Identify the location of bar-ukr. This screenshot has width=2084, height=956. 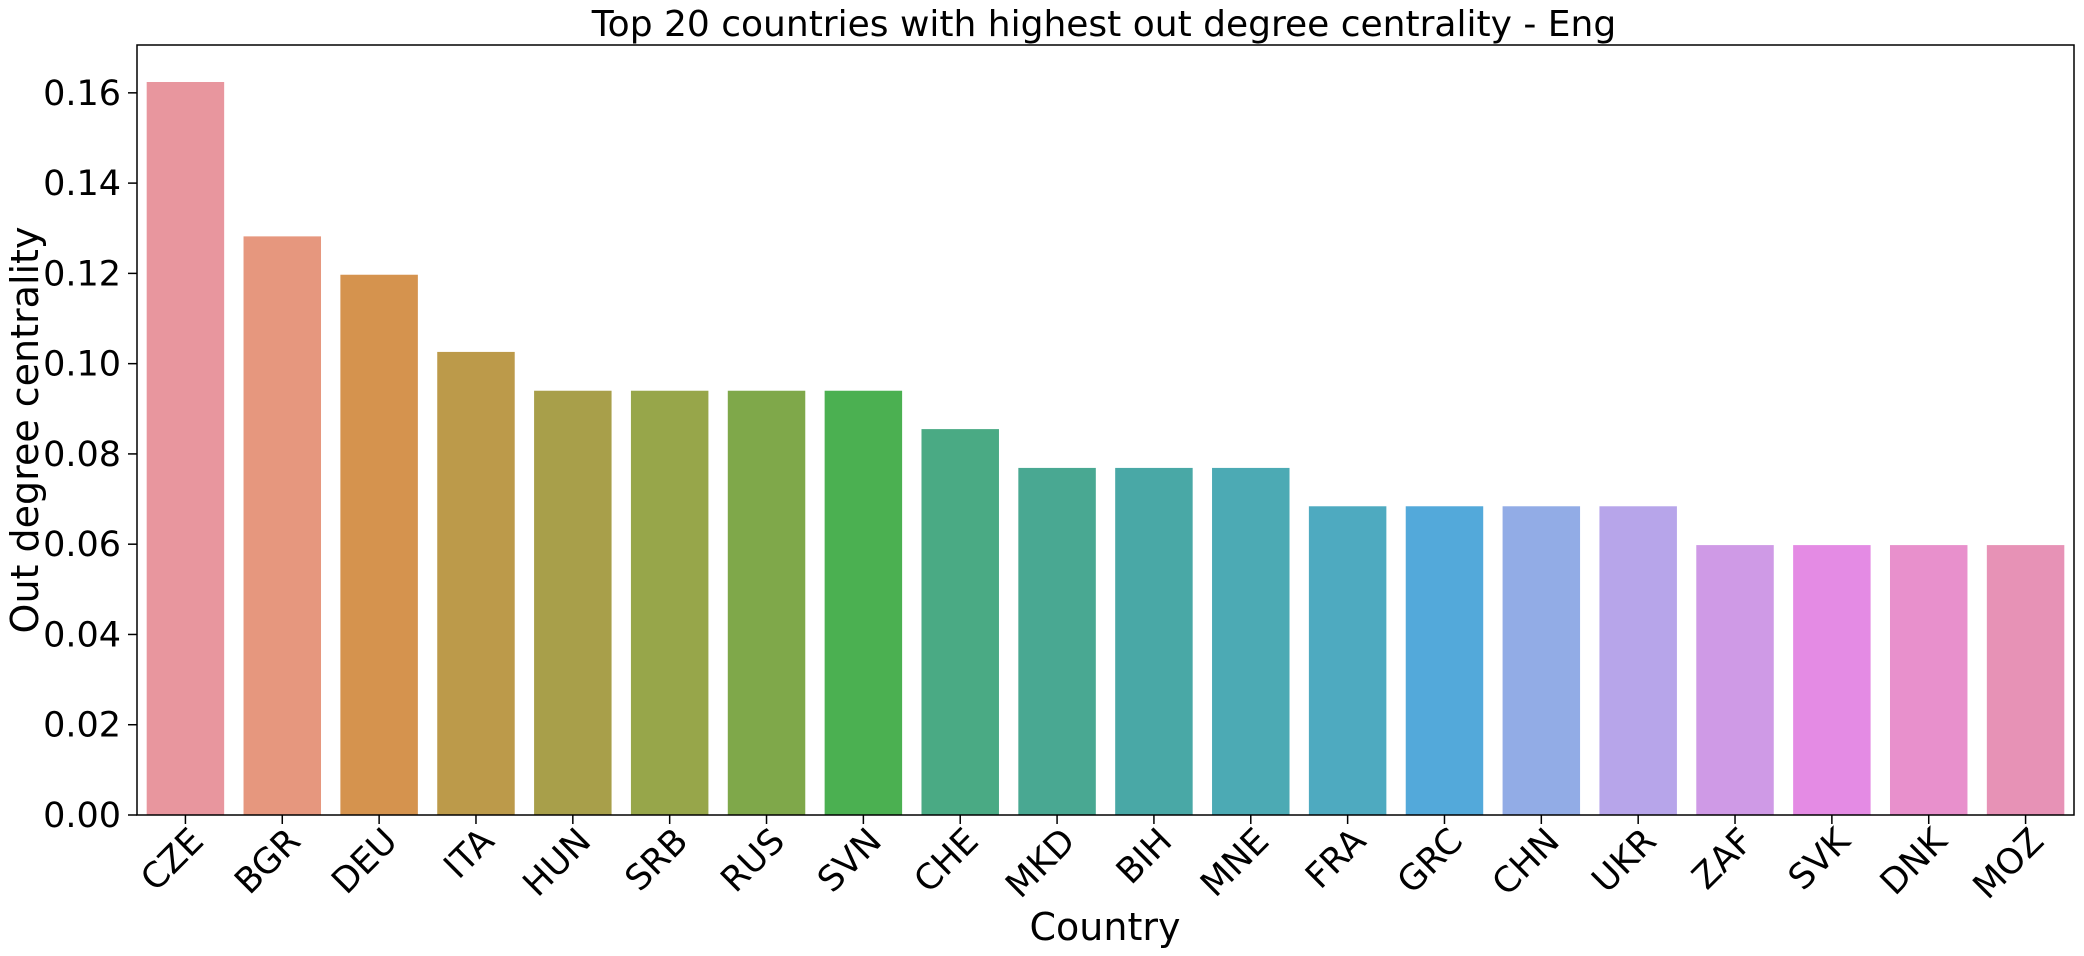
(1638, 660).